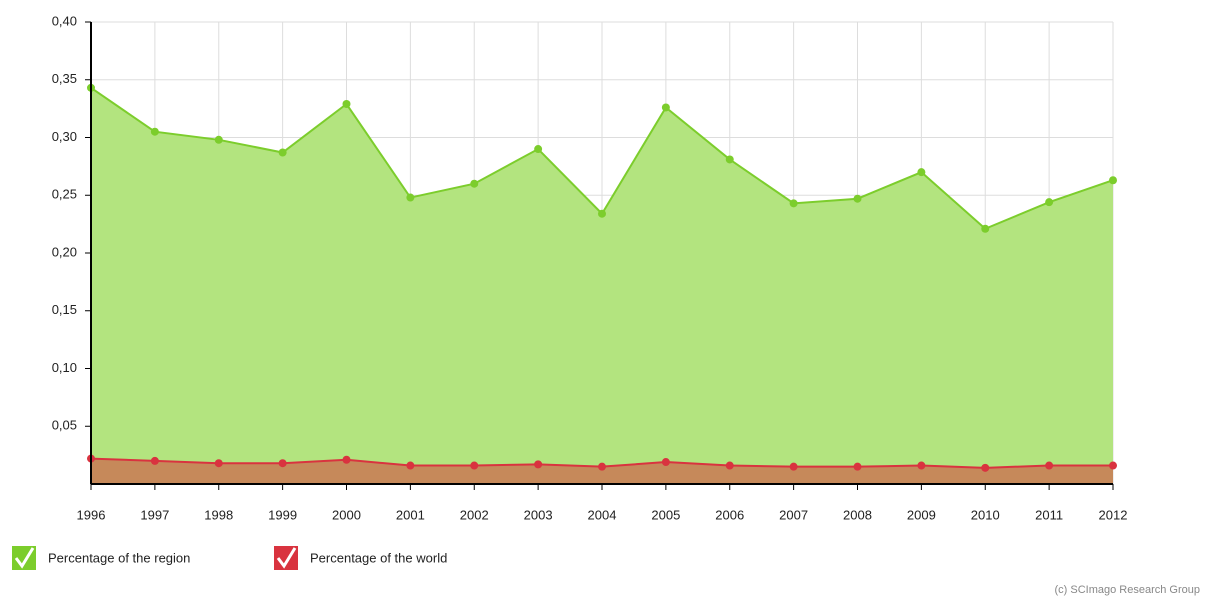 The width and height of the screenshot is (1205, 606). What do you see at coordinates (538, 514) in the screenshot?
I see `x-tick-label: 2003` at bounding box center [538, 514].